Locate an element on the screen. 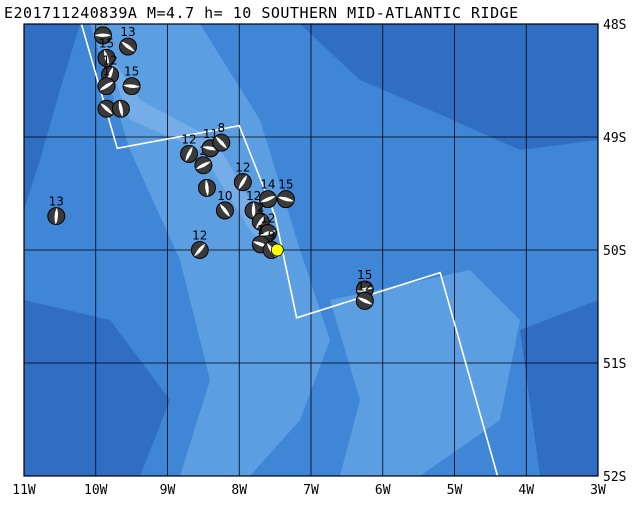 The width and height of the screenshot is (642, 505). focal-mechanism-beachball: 14 is located at coordinates (268, 193).